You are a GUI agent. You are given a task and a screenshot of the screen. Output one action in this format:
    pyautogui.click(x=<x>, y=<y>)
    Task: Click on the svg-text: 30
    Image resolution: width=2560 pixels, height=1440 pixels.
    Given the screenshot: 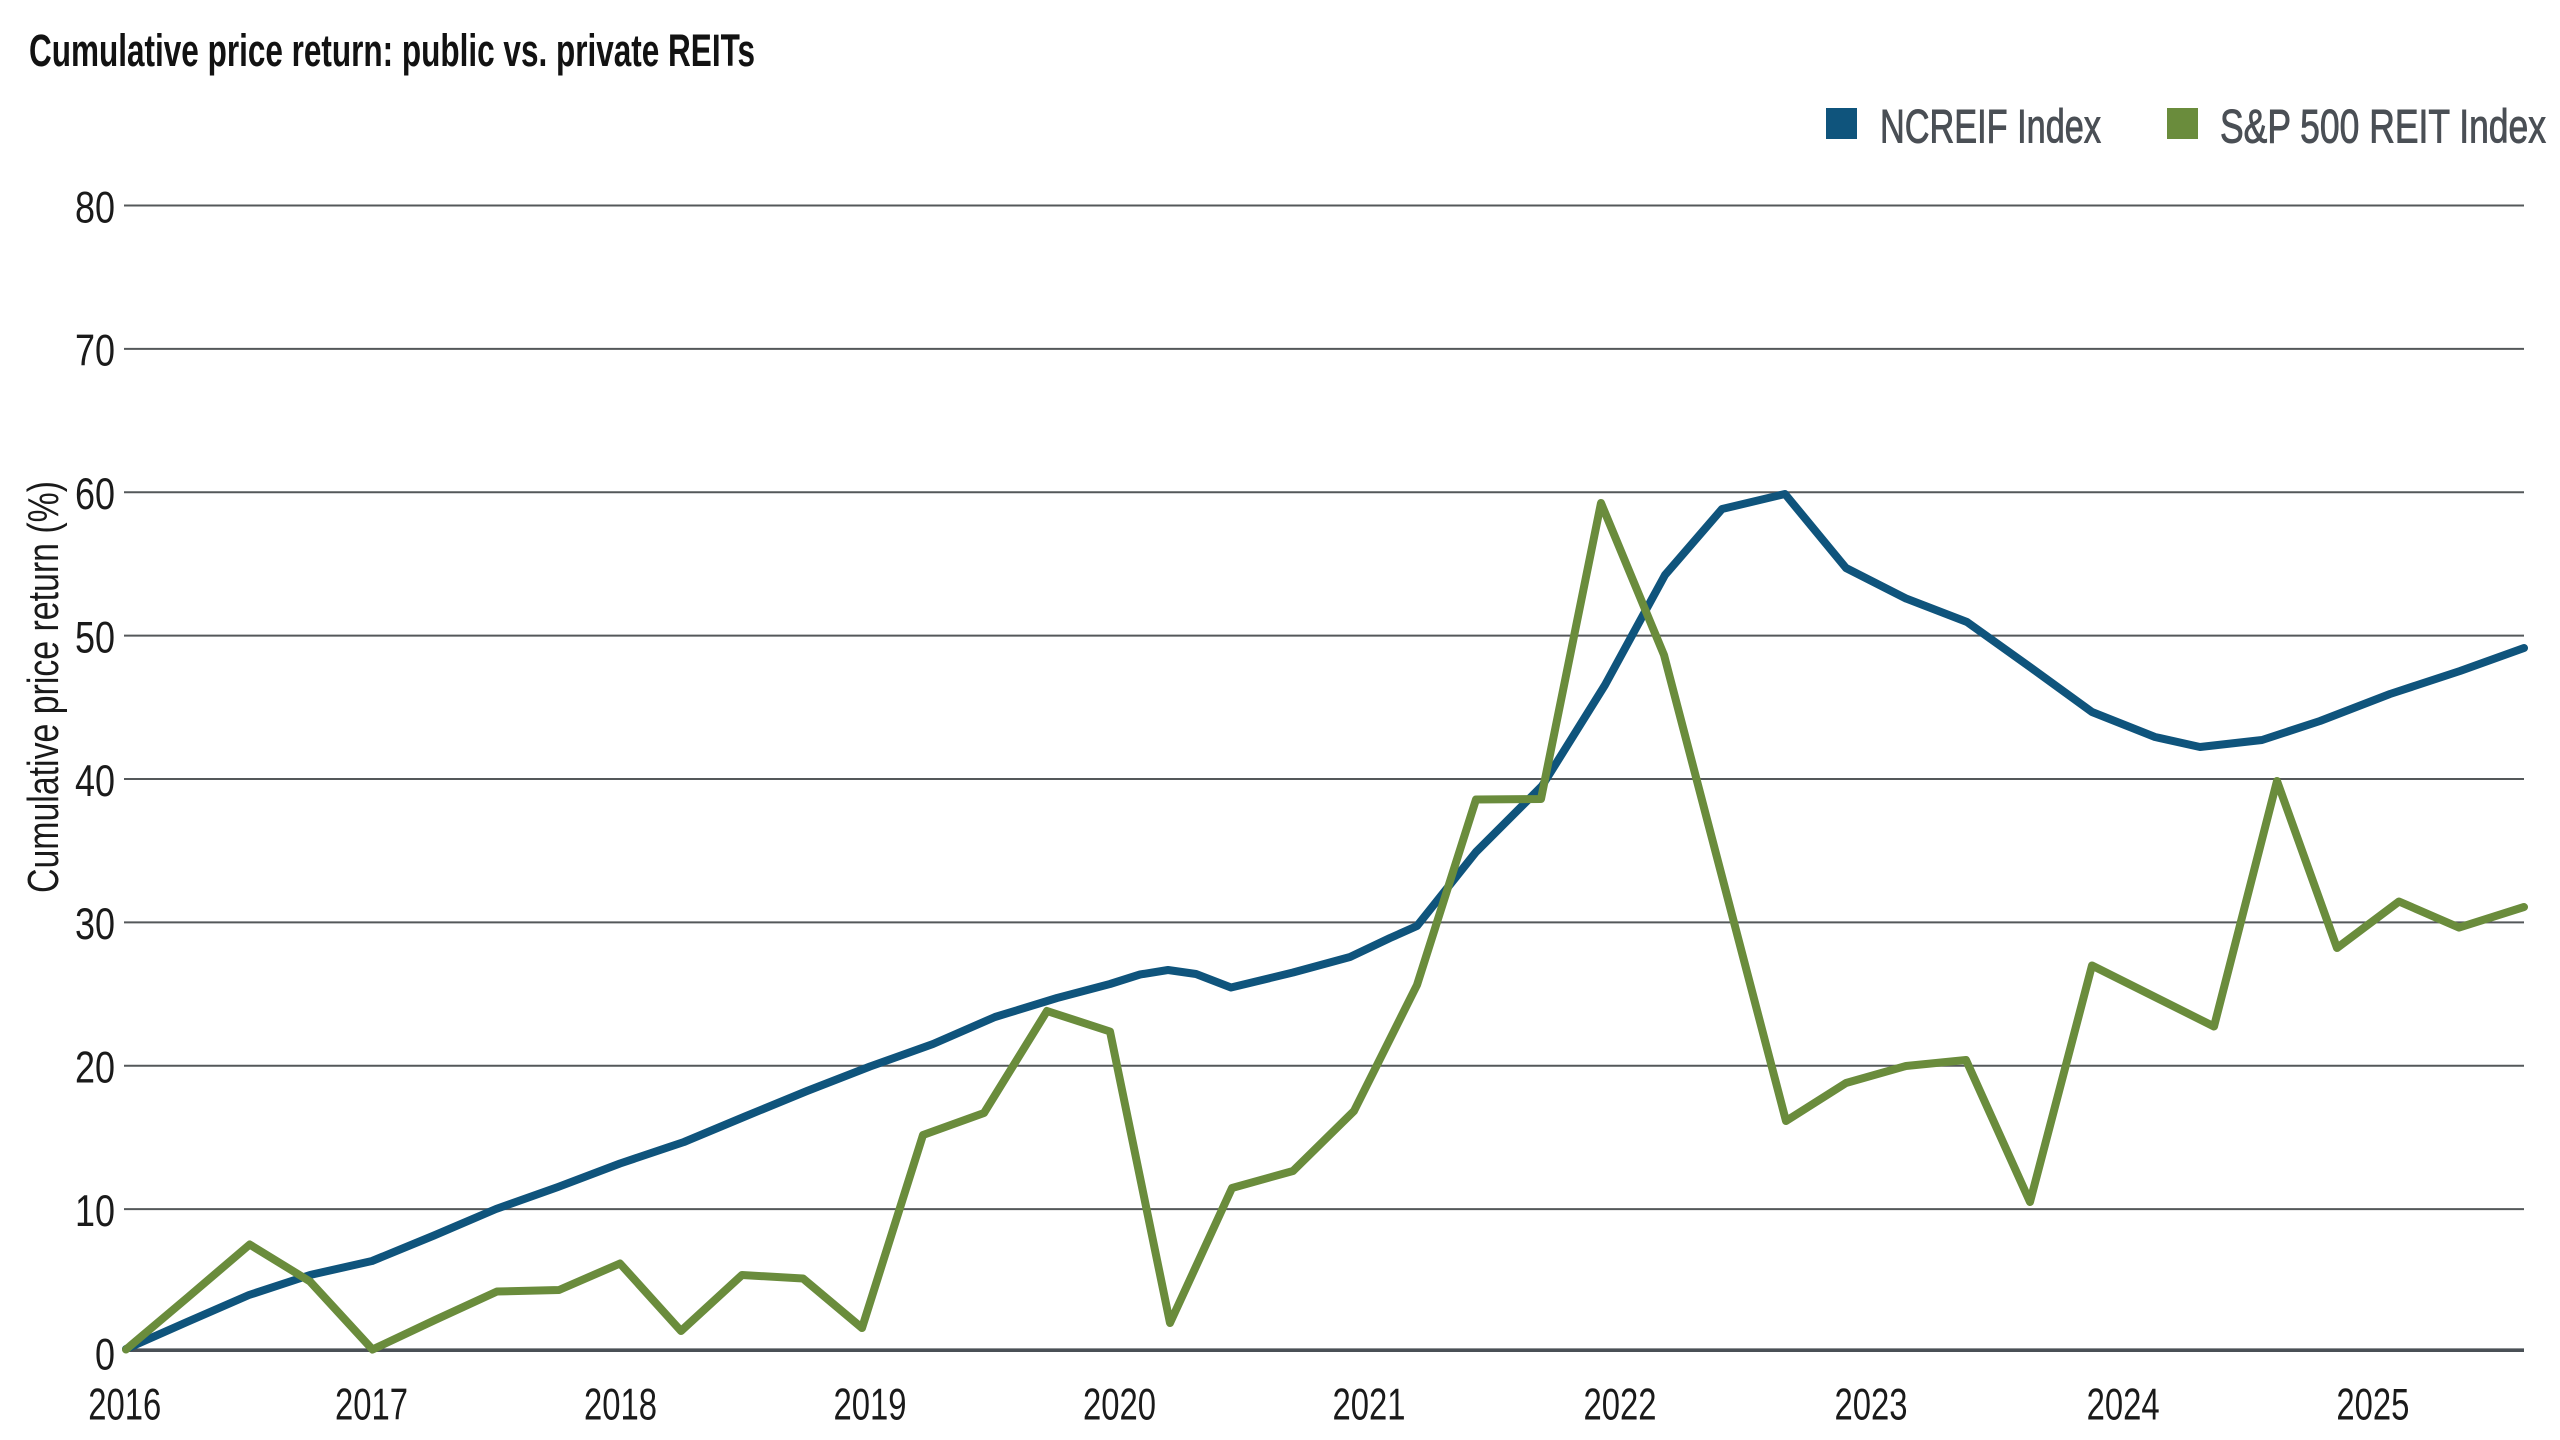 What is the action you would take?
    pyautogui.click(x=95, y=924)
    